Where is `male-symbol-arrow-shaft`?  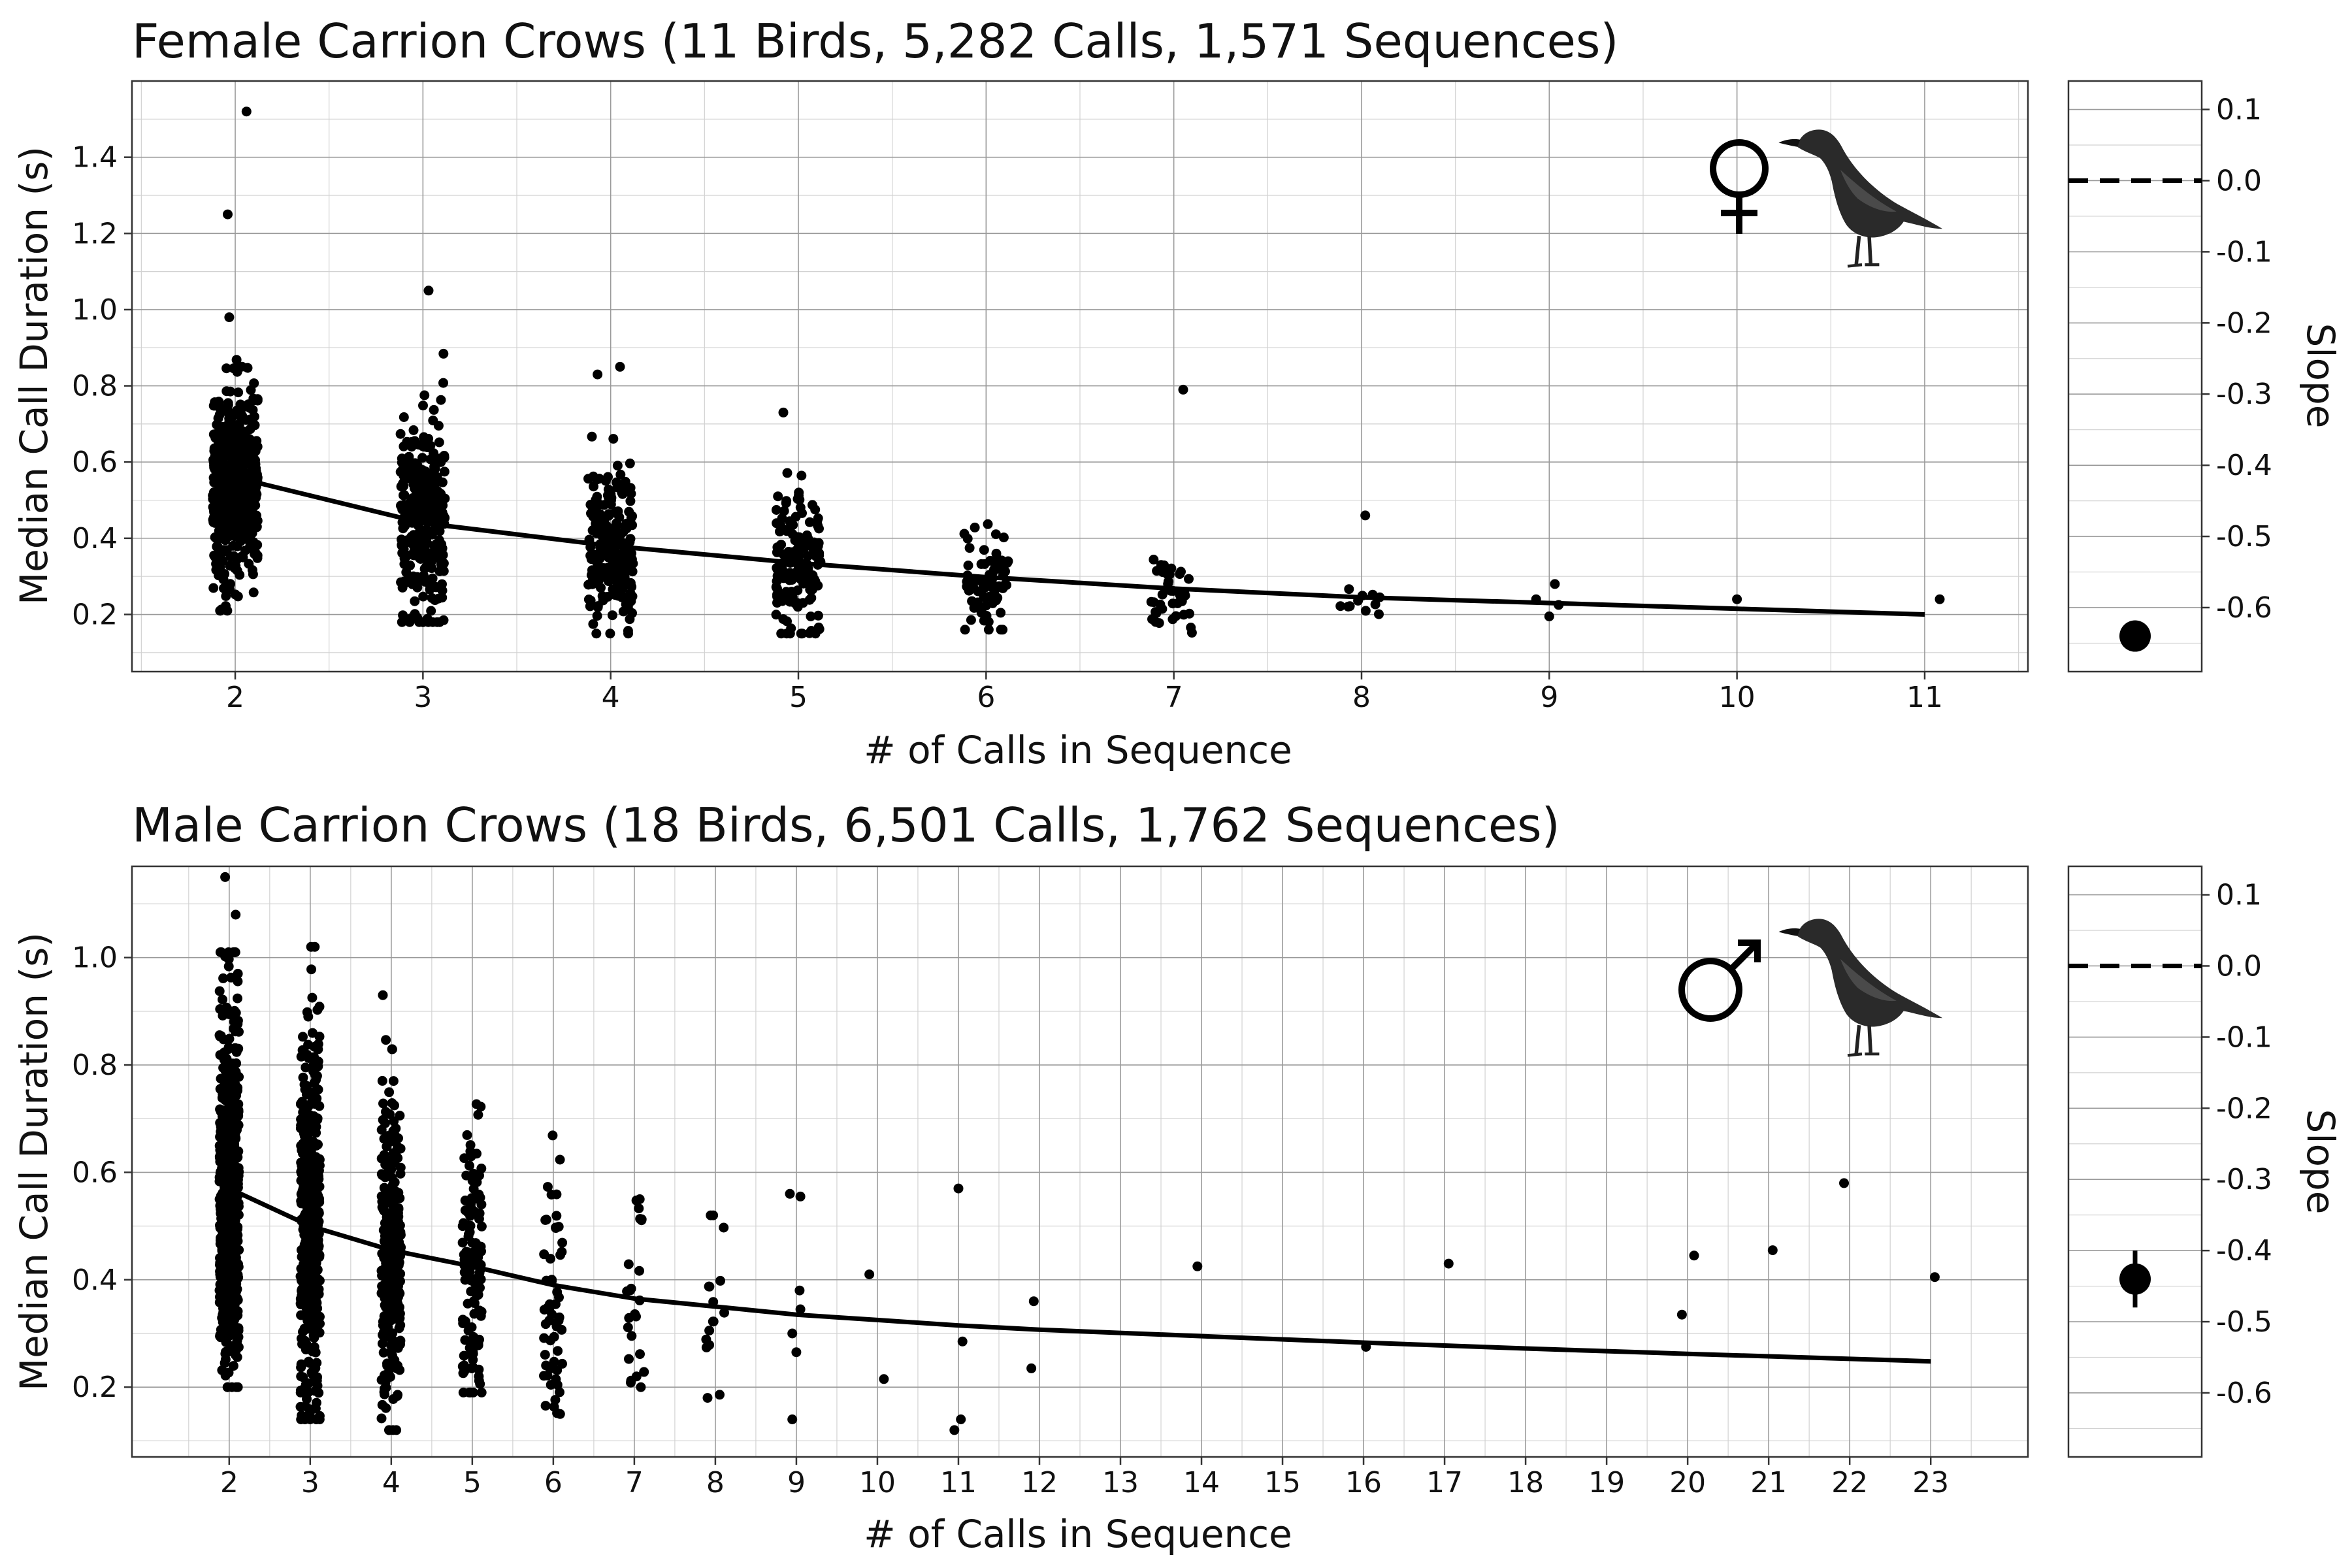 male-symbol-arrow-shaft is located at coordinates (1744, 956).